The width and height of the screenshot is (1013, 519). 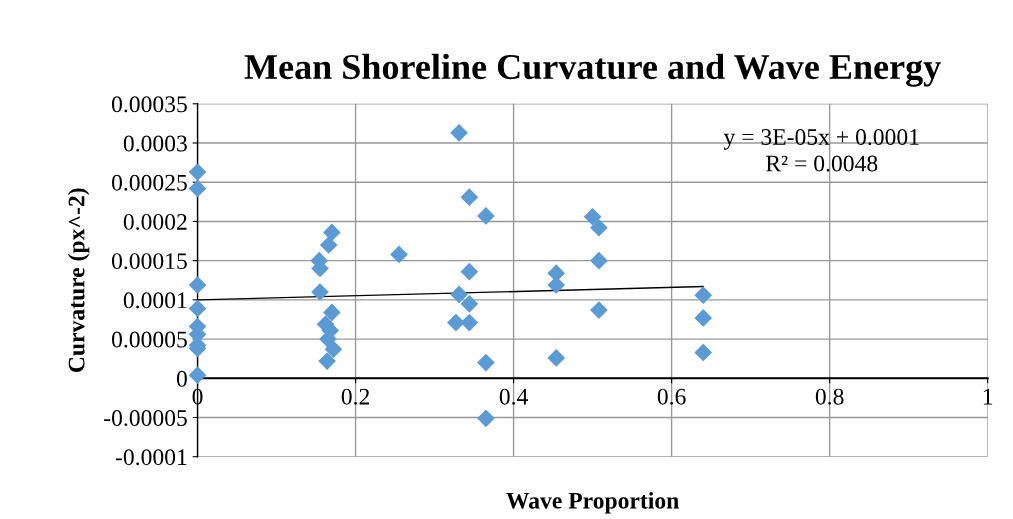 What do you see at coordinates (829, 396) in the screenshot?
I see `x-tick-label: 0.8` at bounding box center [829, 396].